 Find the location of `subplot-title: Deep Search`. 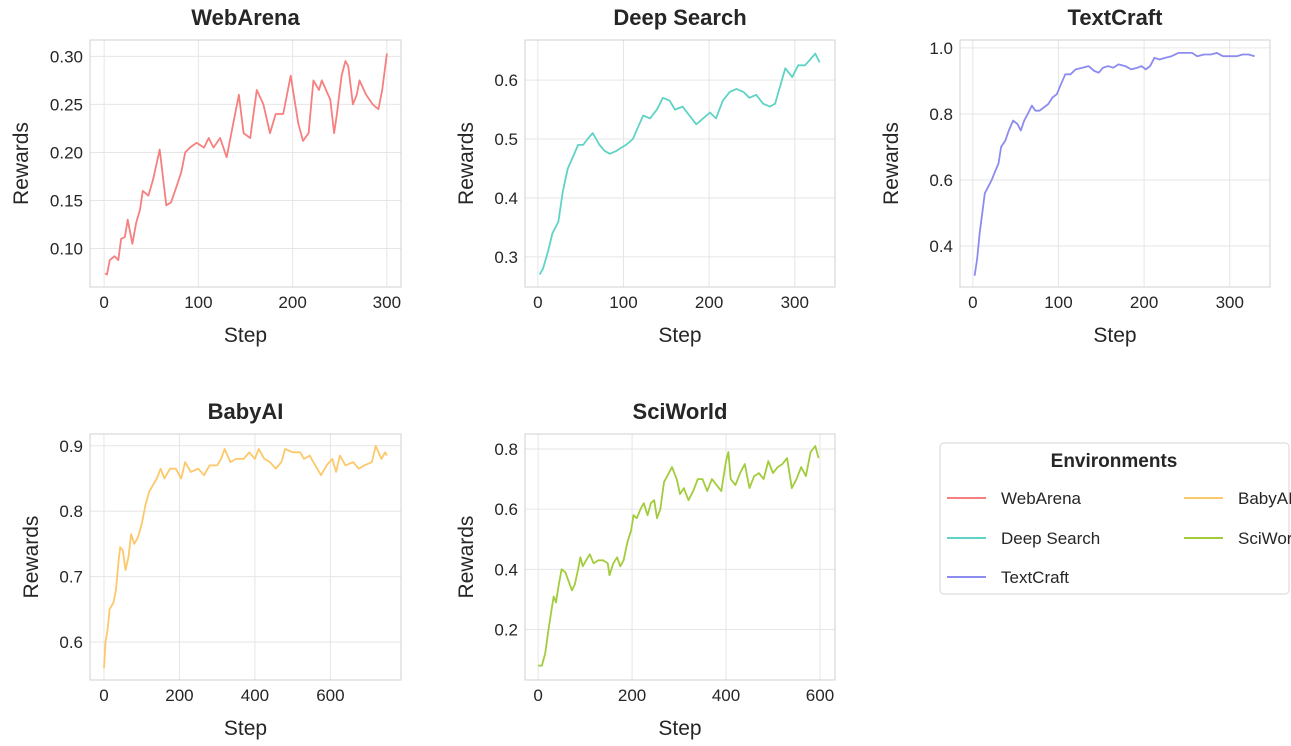

subplot-title: Deep Search is located at coordinates (679, 17).